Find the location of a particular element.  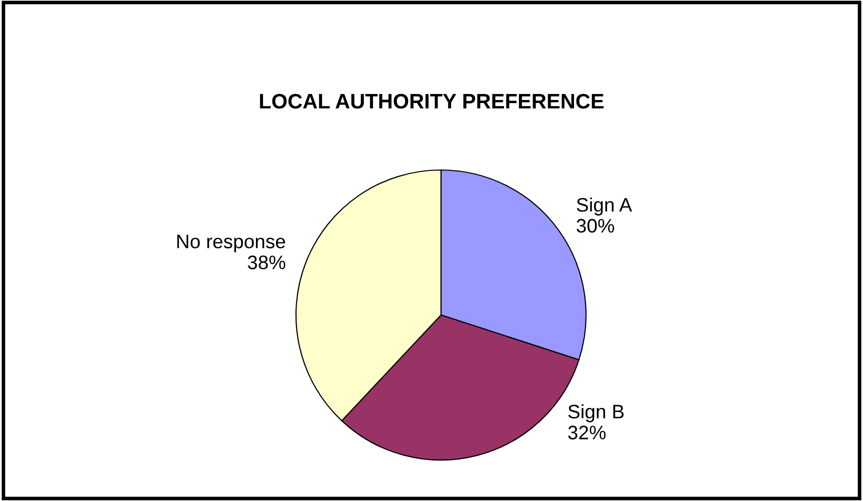

slice-label: Sign B is located at coordinates (596, 413).